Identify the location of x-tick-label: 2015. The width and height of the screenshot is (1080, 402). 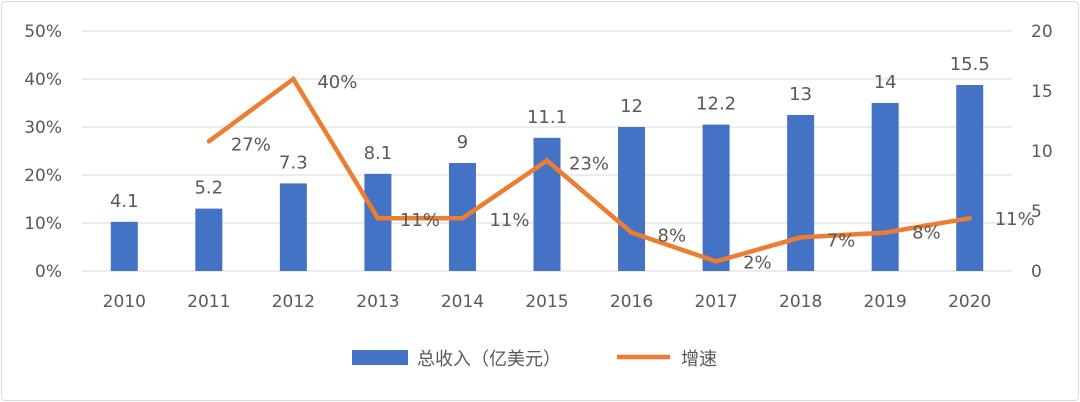
(546, 302).